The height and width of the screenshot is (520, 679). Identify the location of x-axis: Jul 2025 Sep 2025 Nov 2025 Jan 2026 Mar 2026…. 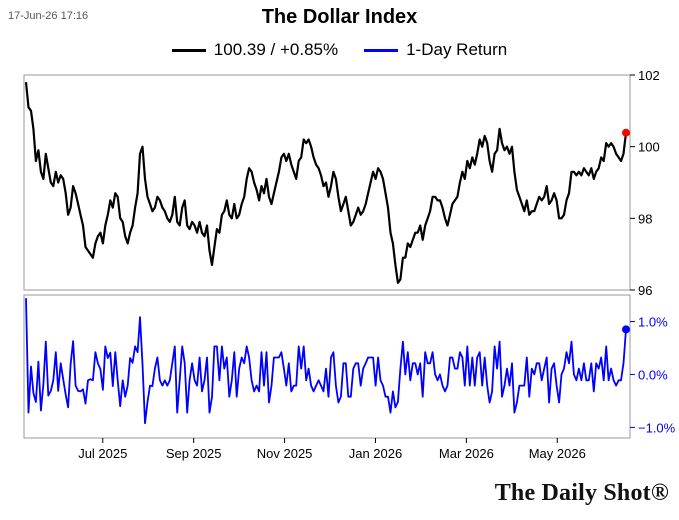
(332, 449).